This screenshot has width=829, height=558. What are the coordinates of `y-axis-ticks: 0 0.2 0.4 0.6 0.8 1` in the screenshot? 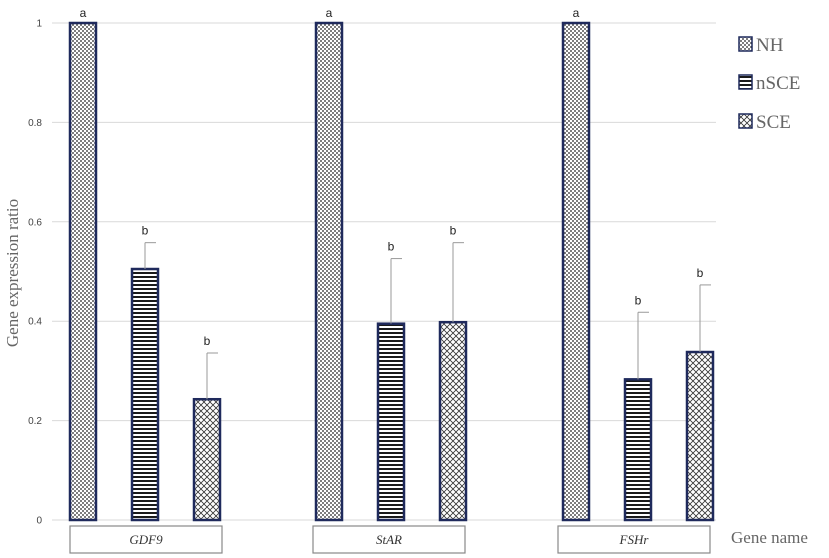 It's located at (35, 273).